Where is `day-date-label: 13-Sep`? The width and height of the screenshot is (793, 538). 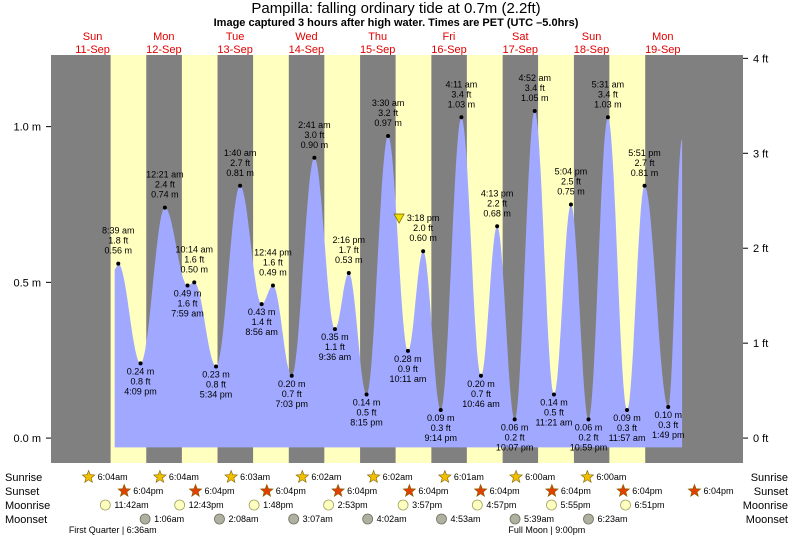
day-date-label: 13-Sep is located at coordinates (234, 50).